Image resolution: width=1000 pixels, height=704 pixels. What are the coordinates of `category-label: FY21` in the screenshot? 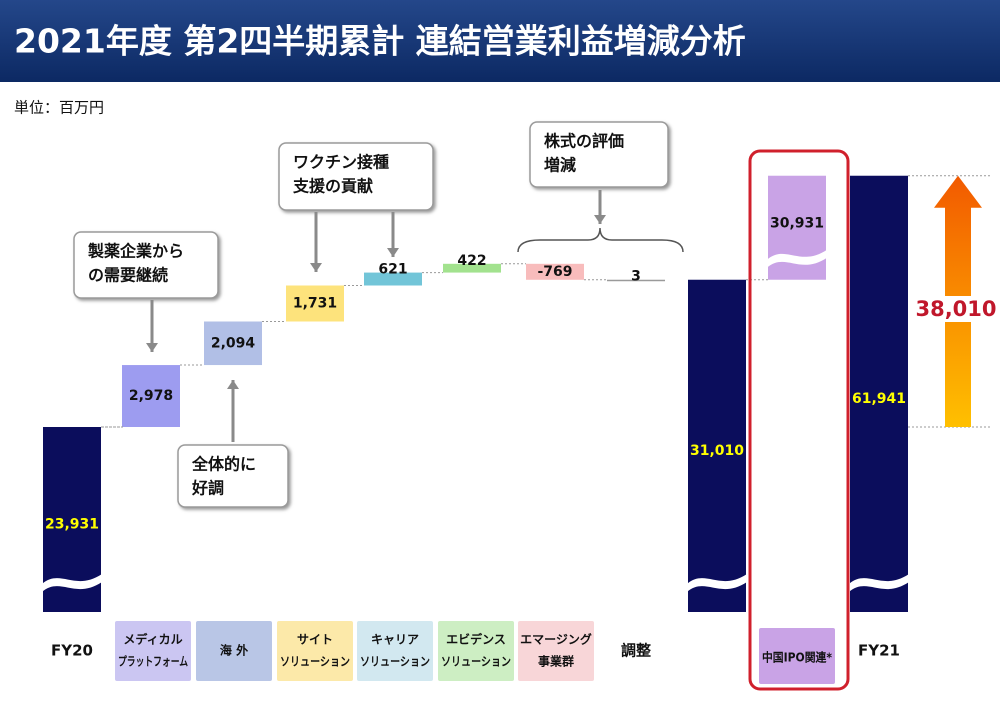 It's located at (879, 651).